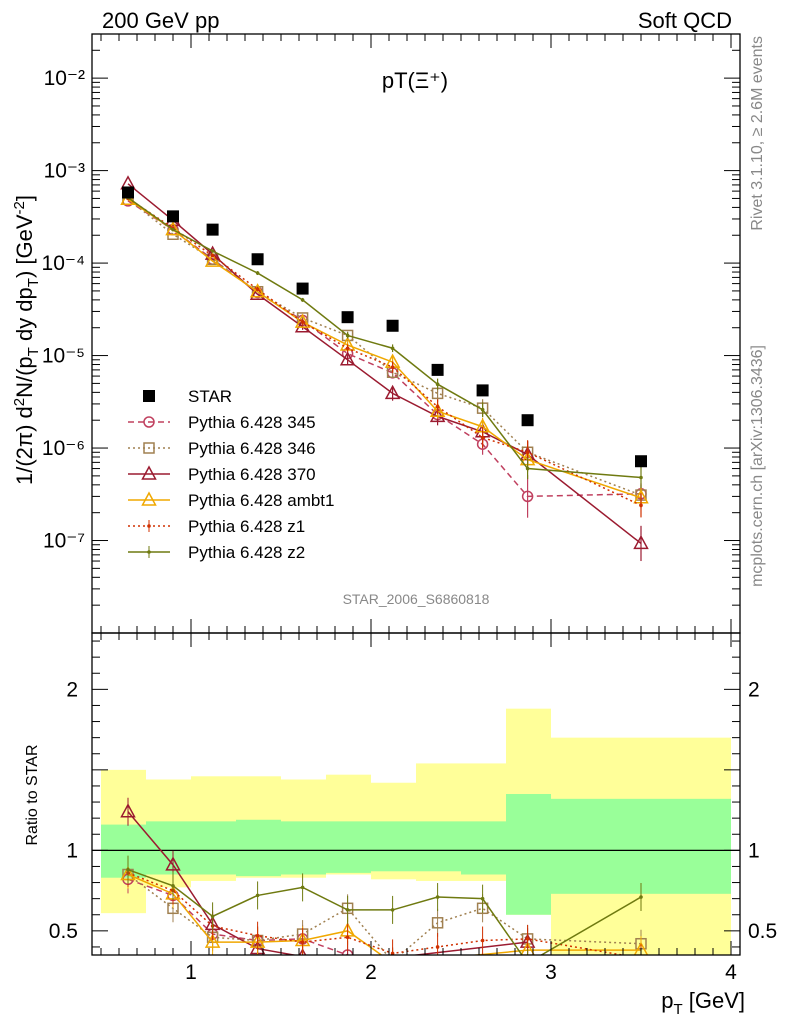 The height and width of the screenshot is (1024, 786). What do you see at coordinates (371, 972) in the screenshot?
I see `x-tick-label: 2` at bounding box center [371, 972].